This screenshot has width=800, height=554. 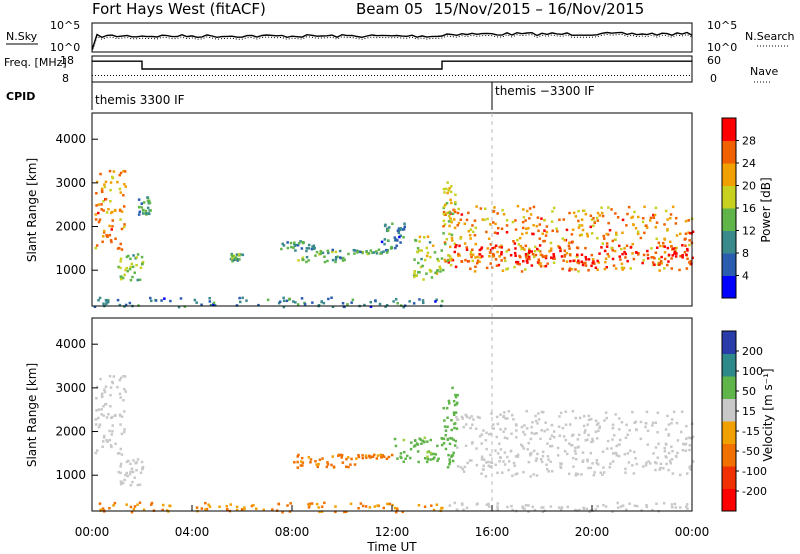 I want to click on xtick-label: 00:00, so click(x=692, y=532).